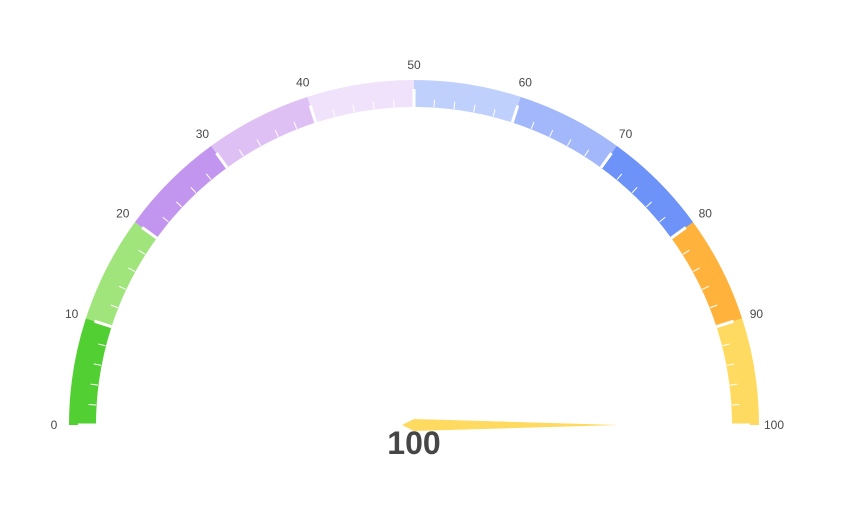 This screenshot has height=516, width=843. I want to click on gauge-tick-label-1: 10, so click(72, 314).